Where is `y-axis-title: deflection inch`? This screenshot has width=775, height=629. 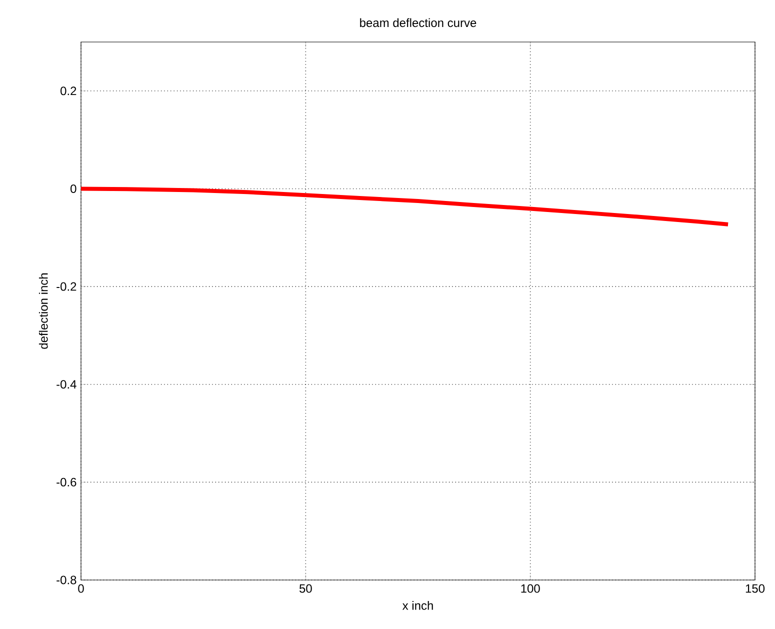
y-axis-title: deflection inch is located at coordinates (43, 311).